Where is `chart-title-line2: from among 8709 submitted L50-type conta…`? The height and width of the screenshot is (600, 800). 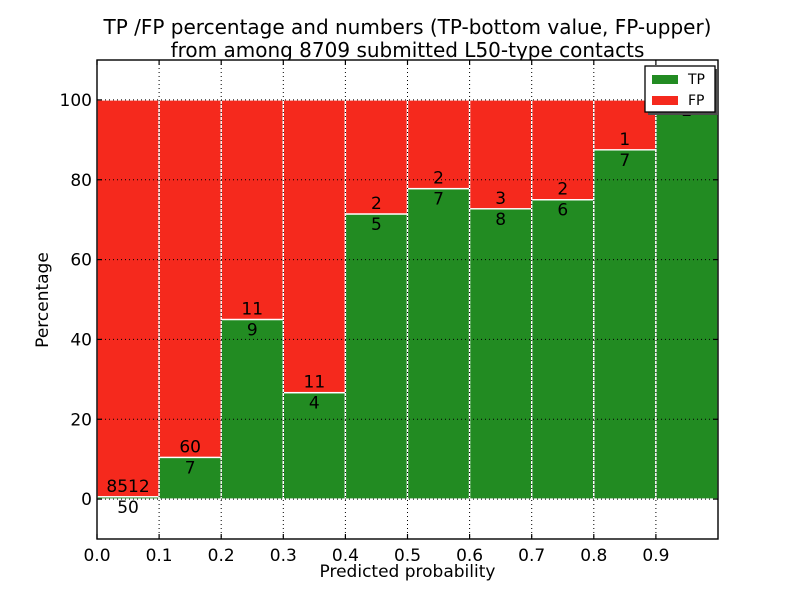 chart-title-line2: from among 8709 submitted L50-type conta… is located at coordinates (407, 50).